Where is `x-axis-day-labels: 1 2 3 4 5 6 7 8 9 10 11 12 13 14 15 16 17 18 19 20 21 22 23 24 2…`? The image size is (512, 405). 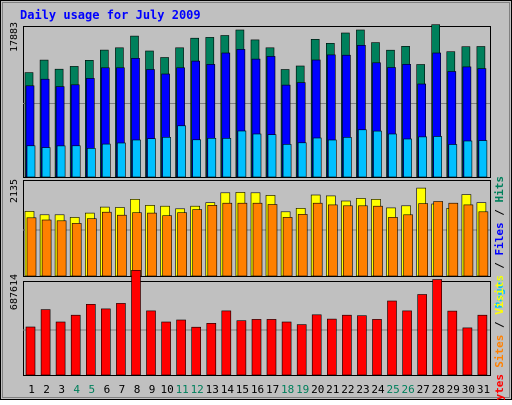
x-axis-day-labels: 1 2 3 4 5 6 7 8 9 10 11 12 13 14 15 16 17 18 19 20 21 22 23 24 2… is located at coordinates (259, 389).